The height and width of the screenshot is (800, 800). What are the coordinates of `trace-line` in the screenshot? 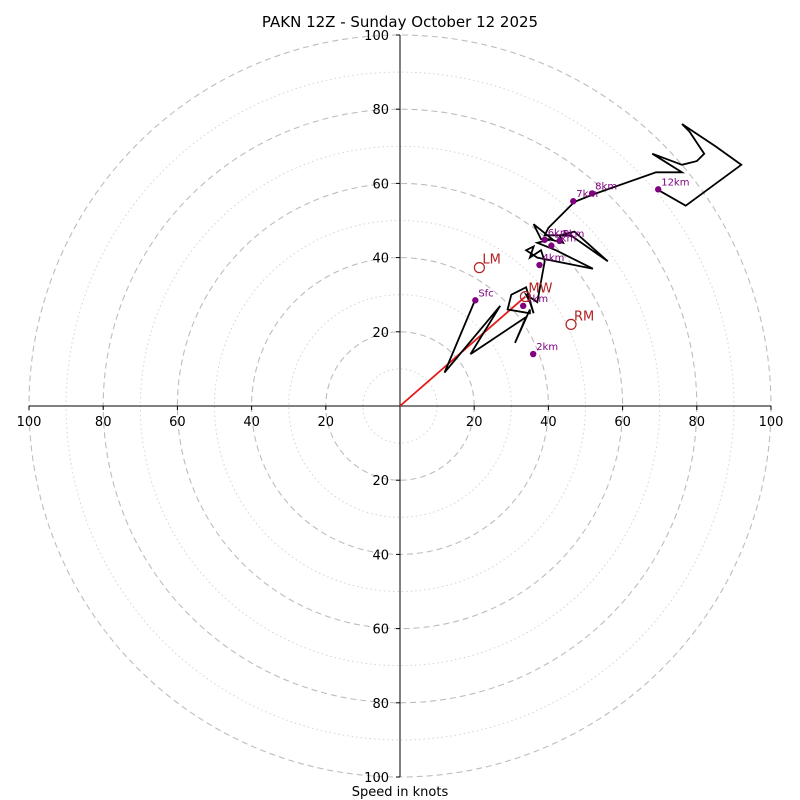 It's located at (593, 248).